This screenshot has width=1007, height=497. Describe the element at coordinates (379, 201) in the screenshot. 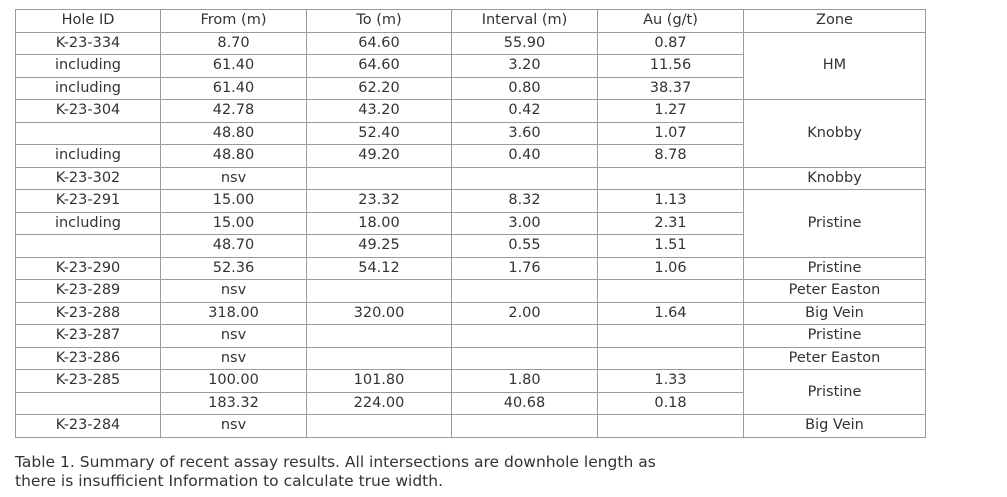

I see `table-cell: 23.32` at that location.